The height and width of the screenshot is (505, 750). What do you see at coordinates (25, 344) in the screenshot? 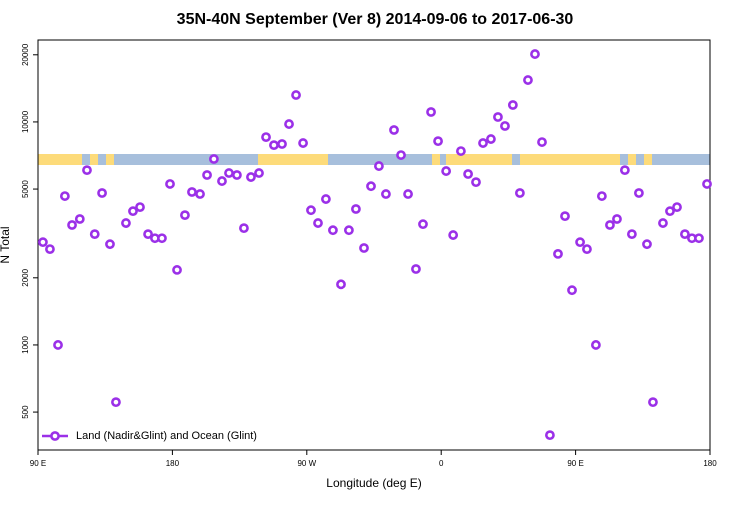
I see `y-tick-label: 1000` at bounding box center [25, 344].